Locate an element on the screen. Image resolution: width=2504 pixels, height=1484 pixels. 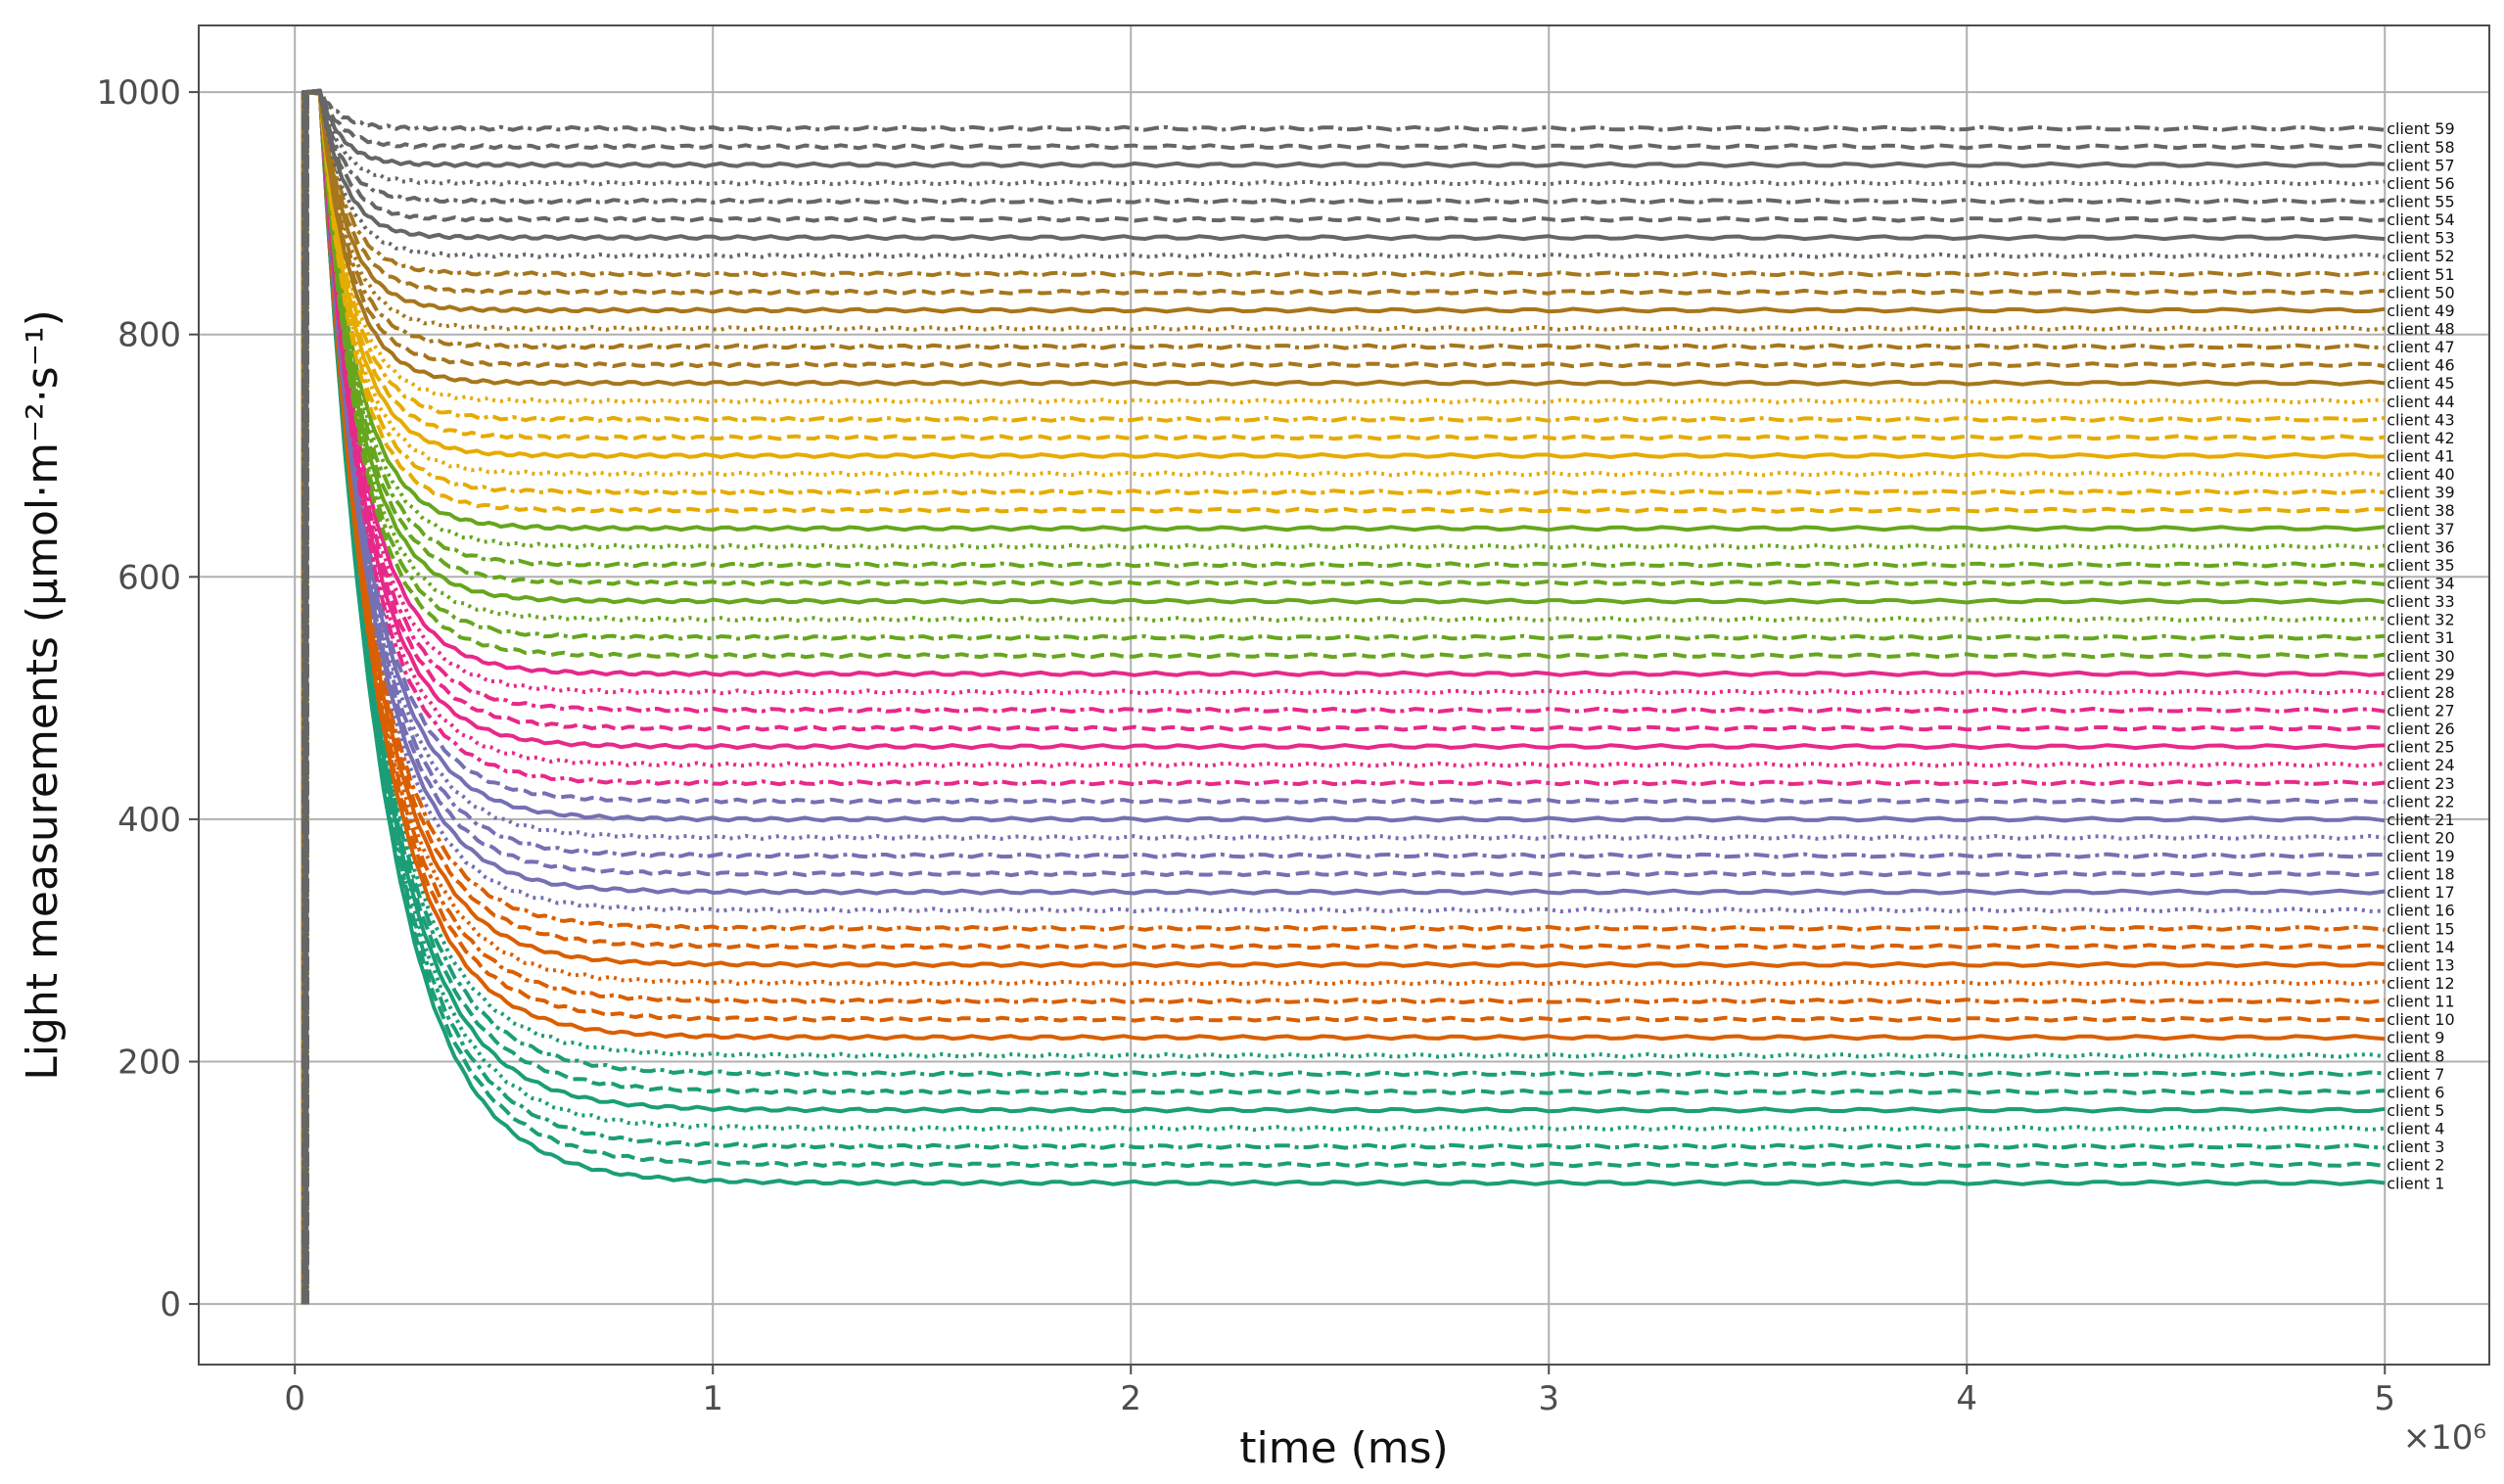
y-tick-label: 600 is located at coordinates (149, 577).